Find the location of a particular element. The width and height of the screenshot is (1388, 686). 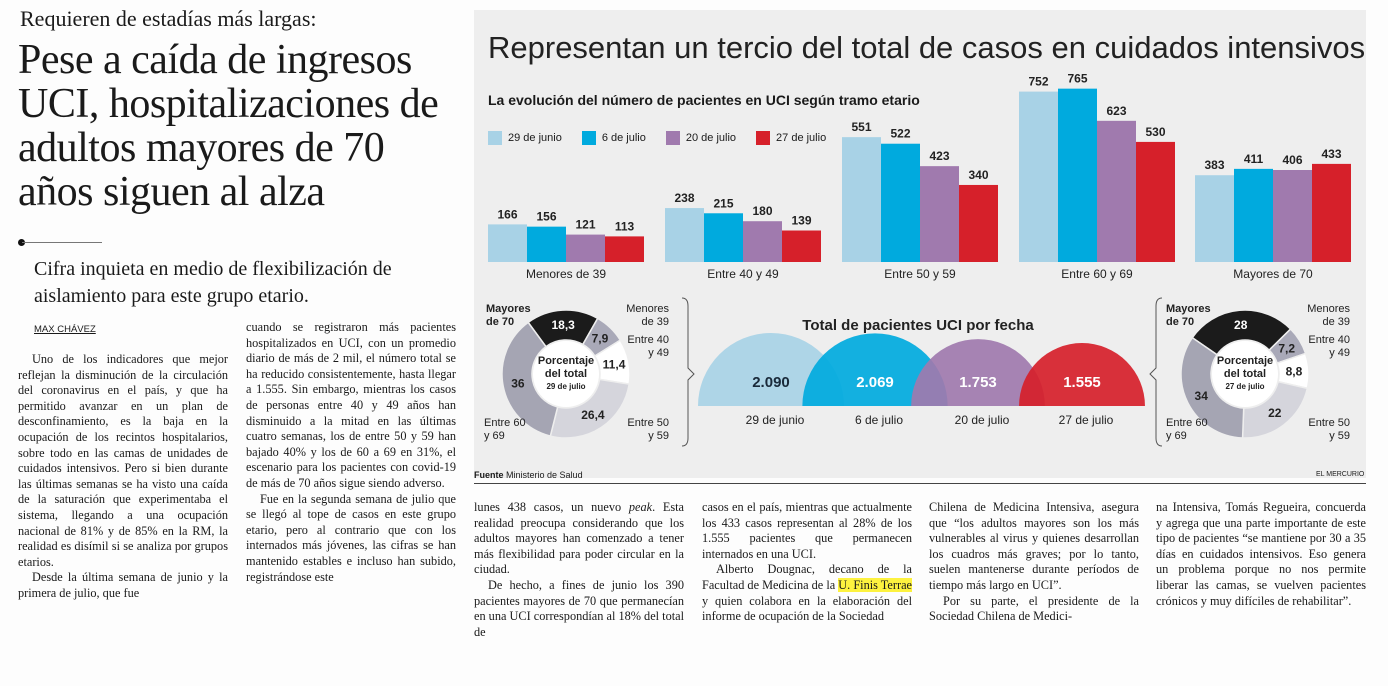

bar-value-label: 522 is located at coordinates (900, 134).